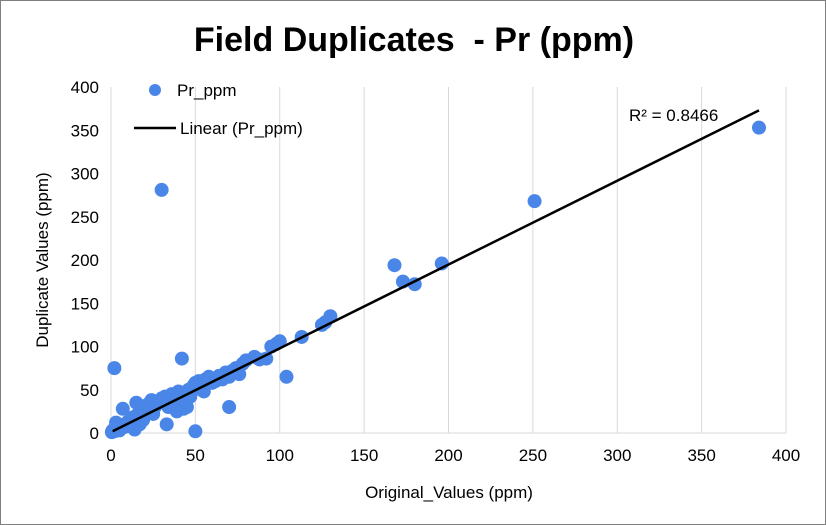 This screenshot has width=826, height=525. Describe the element at coordinates (414, 40) in the screenshot. I see `chart-title: Field Duplicates - Pr (ppm)` at that location.